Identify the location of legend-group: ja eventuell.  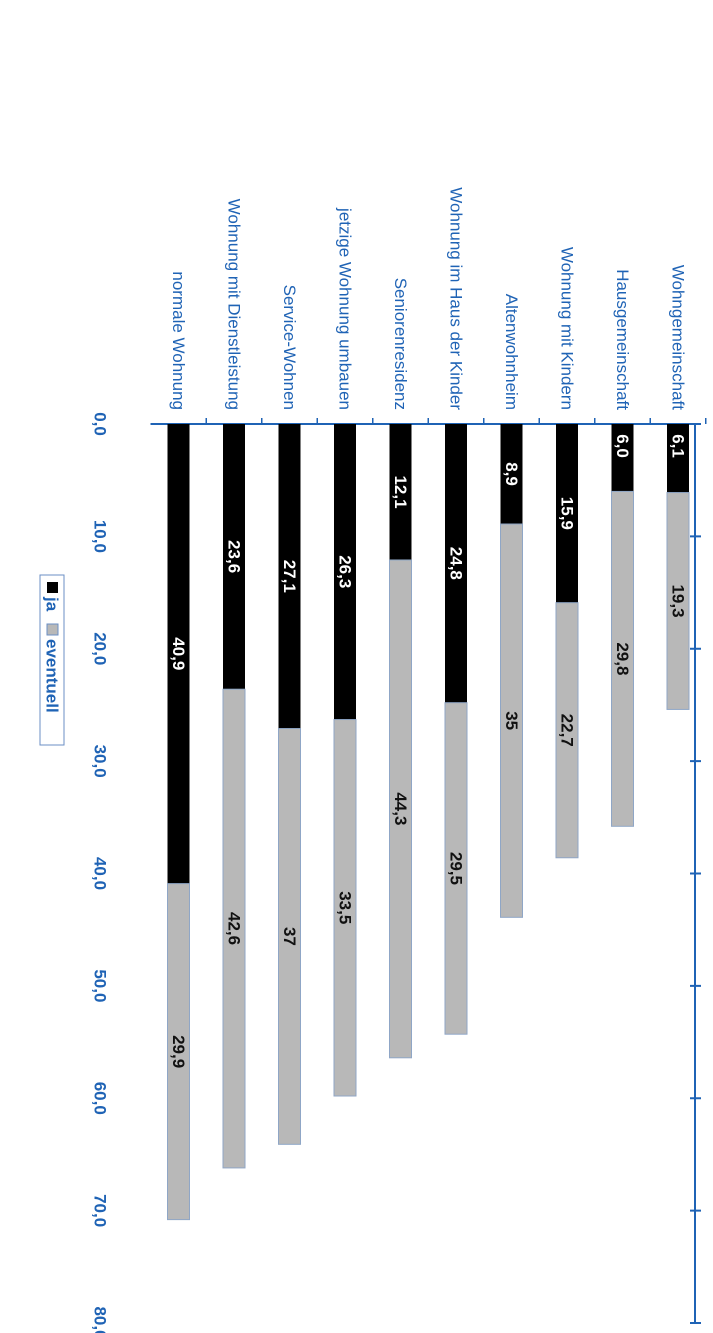
(52, 660).